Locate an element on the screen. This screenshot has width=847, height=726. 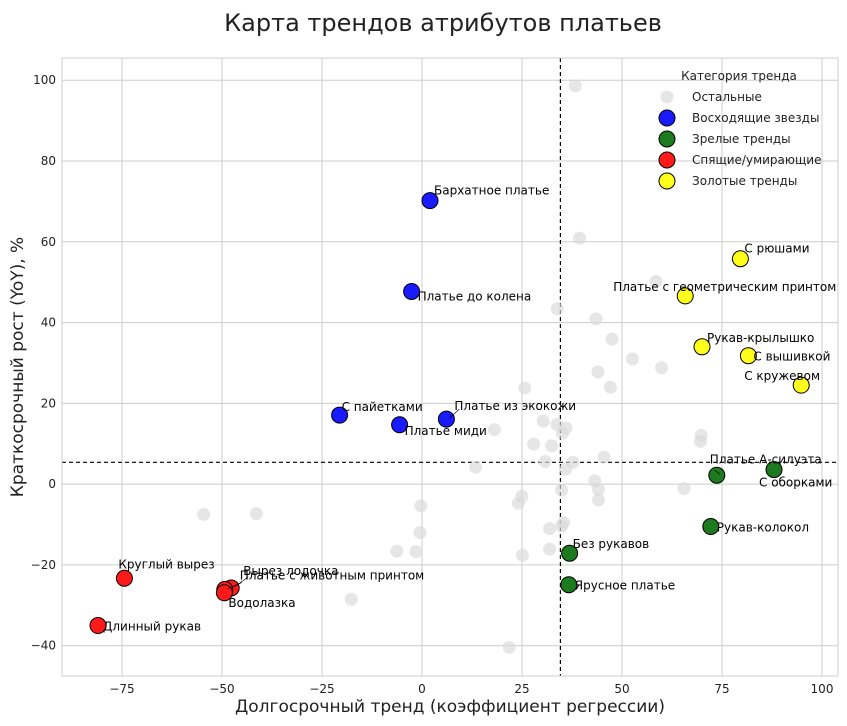
point-label: Платье из экокожи is located at coordinates (515, 406).